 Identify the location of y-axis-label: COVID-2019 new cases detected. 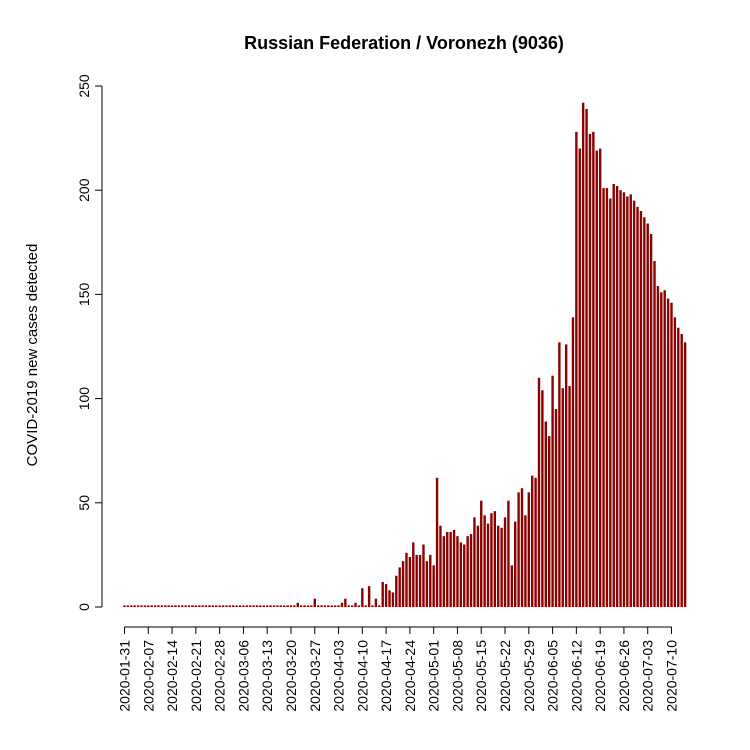
(32, 355).